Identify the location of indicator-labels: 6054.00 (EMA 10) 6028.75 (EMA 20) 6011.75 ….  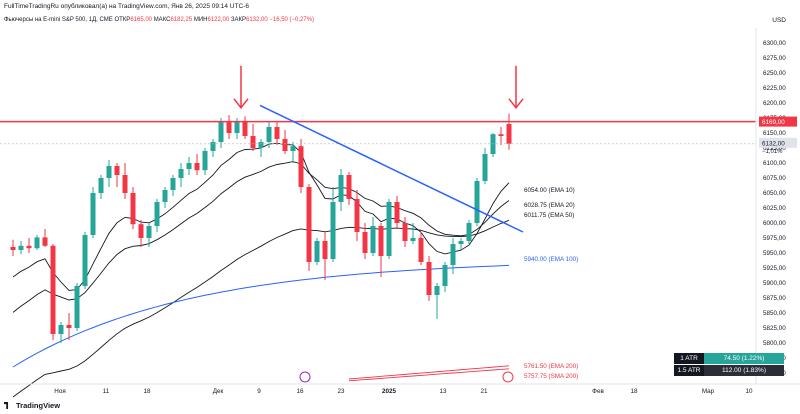
(551, 283).